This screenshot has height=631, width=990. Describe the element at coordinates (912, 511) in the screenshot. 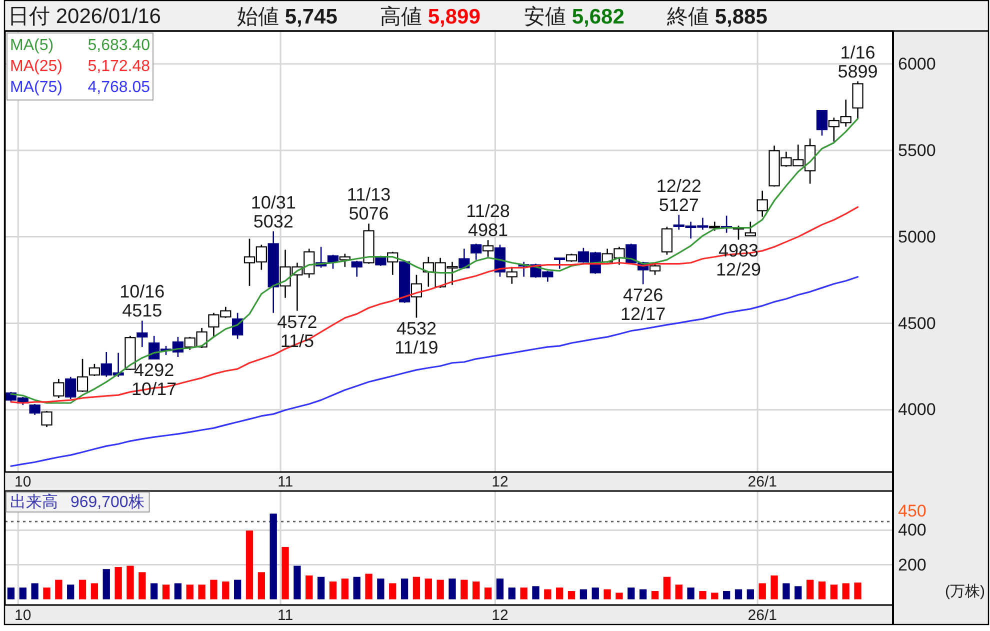

I see `ref-line-label: 450` at that location.